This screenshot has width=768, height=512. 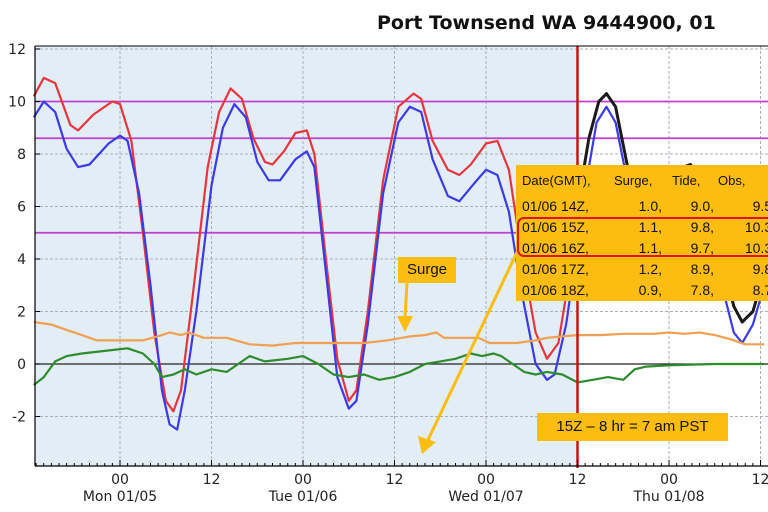 What do you see at coordinates (650, 290) in the screenshot?
I see `table-cell: 0.9,` at bounding box center [650, 290].